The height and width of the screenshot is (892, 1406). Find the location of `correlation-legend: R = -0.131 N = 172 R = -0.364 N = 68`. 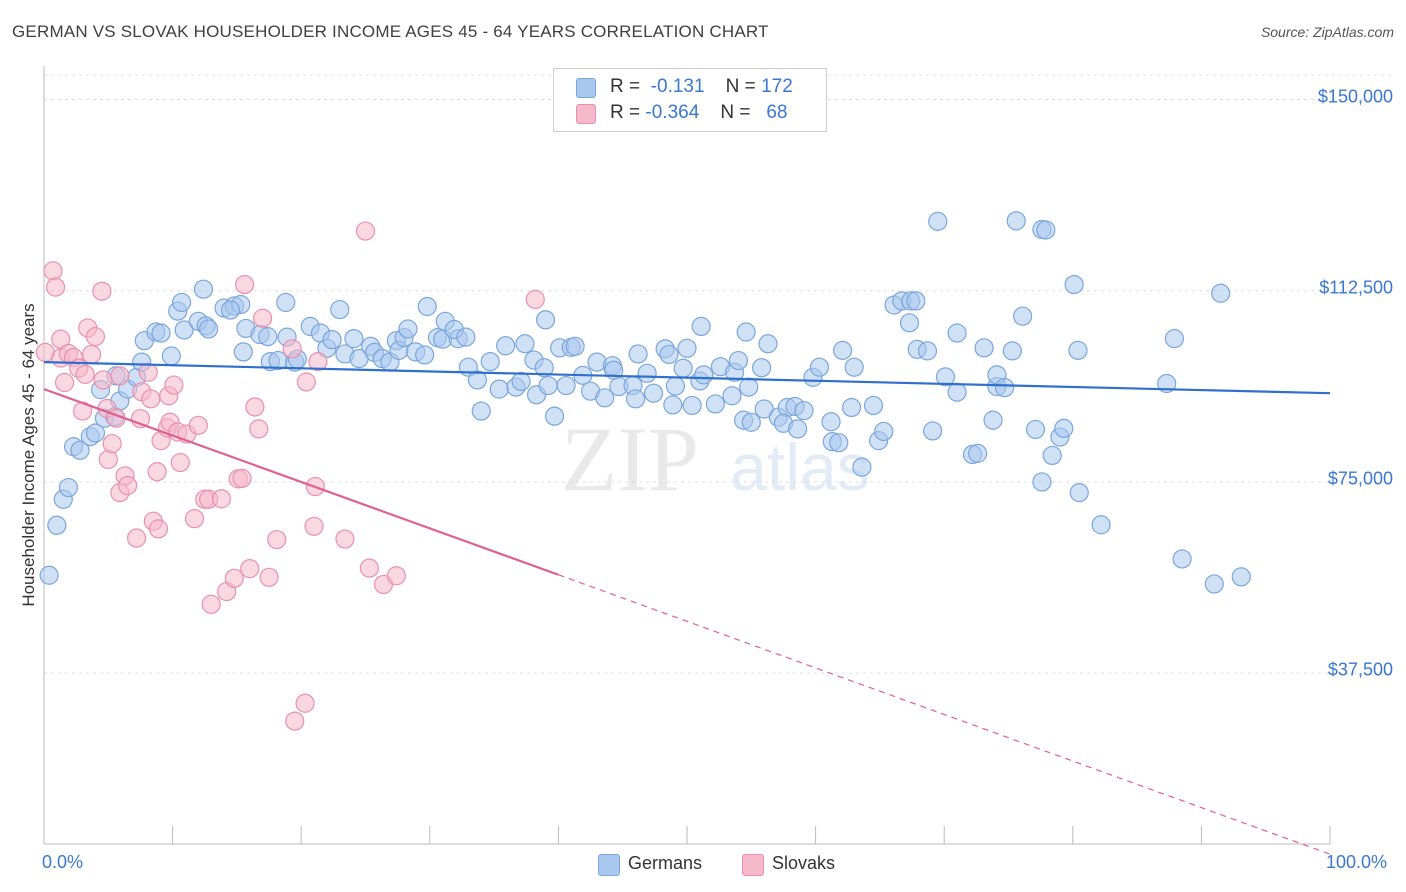

correlation-legend: R = -0.131 N = 172 R = -0.364 N = 68 is located at coordinates (690, 100).